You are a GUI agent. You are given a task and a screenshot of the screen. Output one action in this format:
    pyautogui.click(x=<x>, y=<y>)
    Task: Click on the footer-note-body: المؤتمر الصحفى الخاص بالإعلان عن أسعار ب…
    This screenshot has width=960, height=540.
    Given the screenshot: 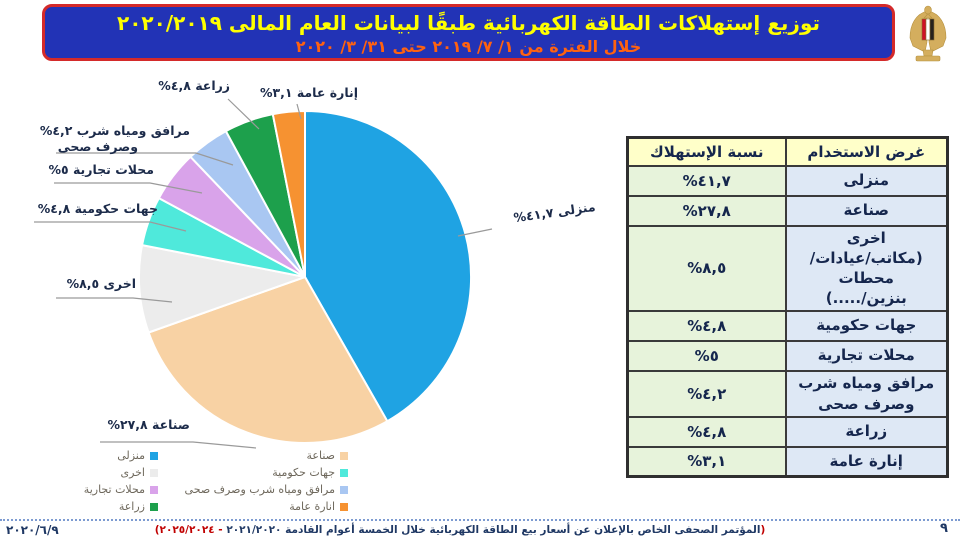 What is the action you would take?
    pyautogui.click(x=493, y=530)
    